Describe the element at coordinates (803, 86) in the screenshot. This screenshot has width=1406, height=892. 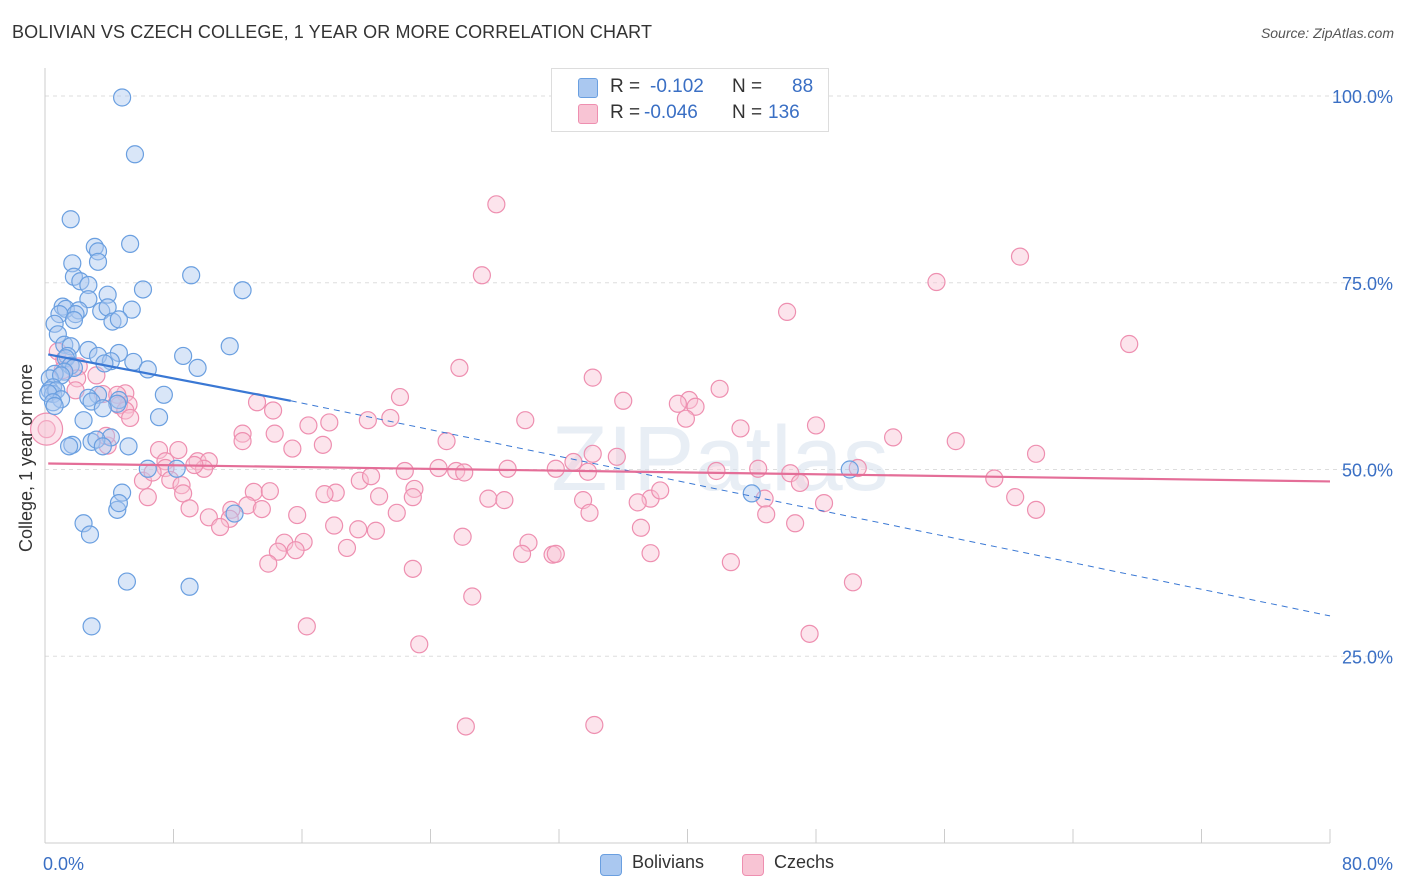
I see `n-value: 88` at that location.